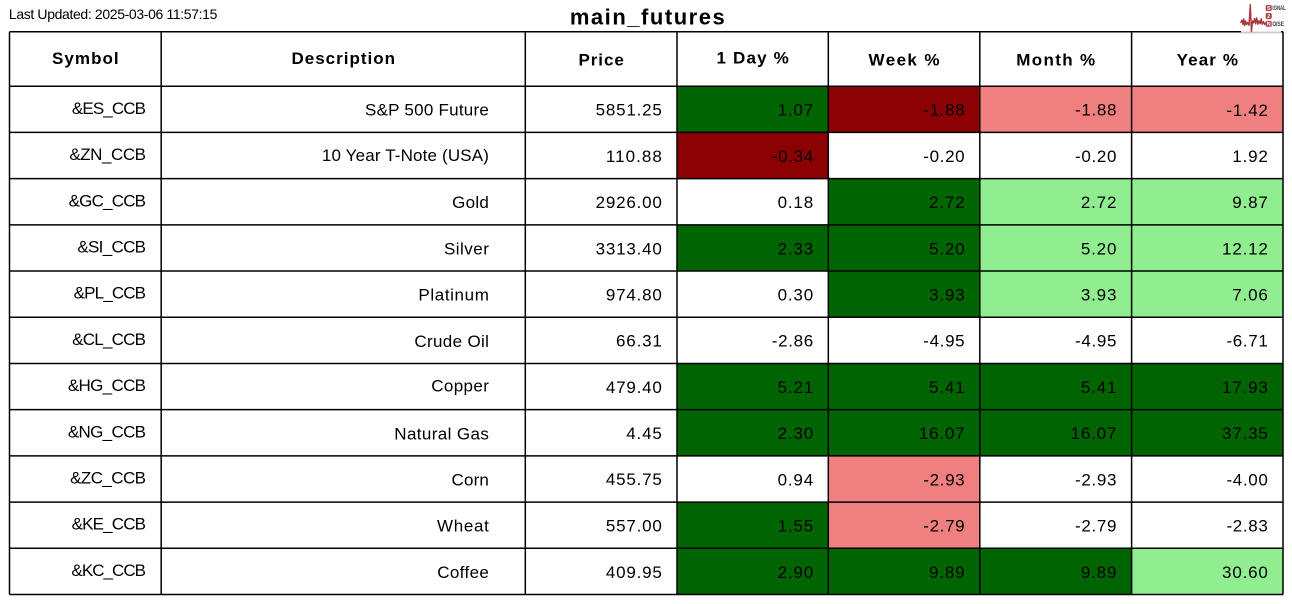  I want to click on svg-text: 9.87, so click(1250, 202).